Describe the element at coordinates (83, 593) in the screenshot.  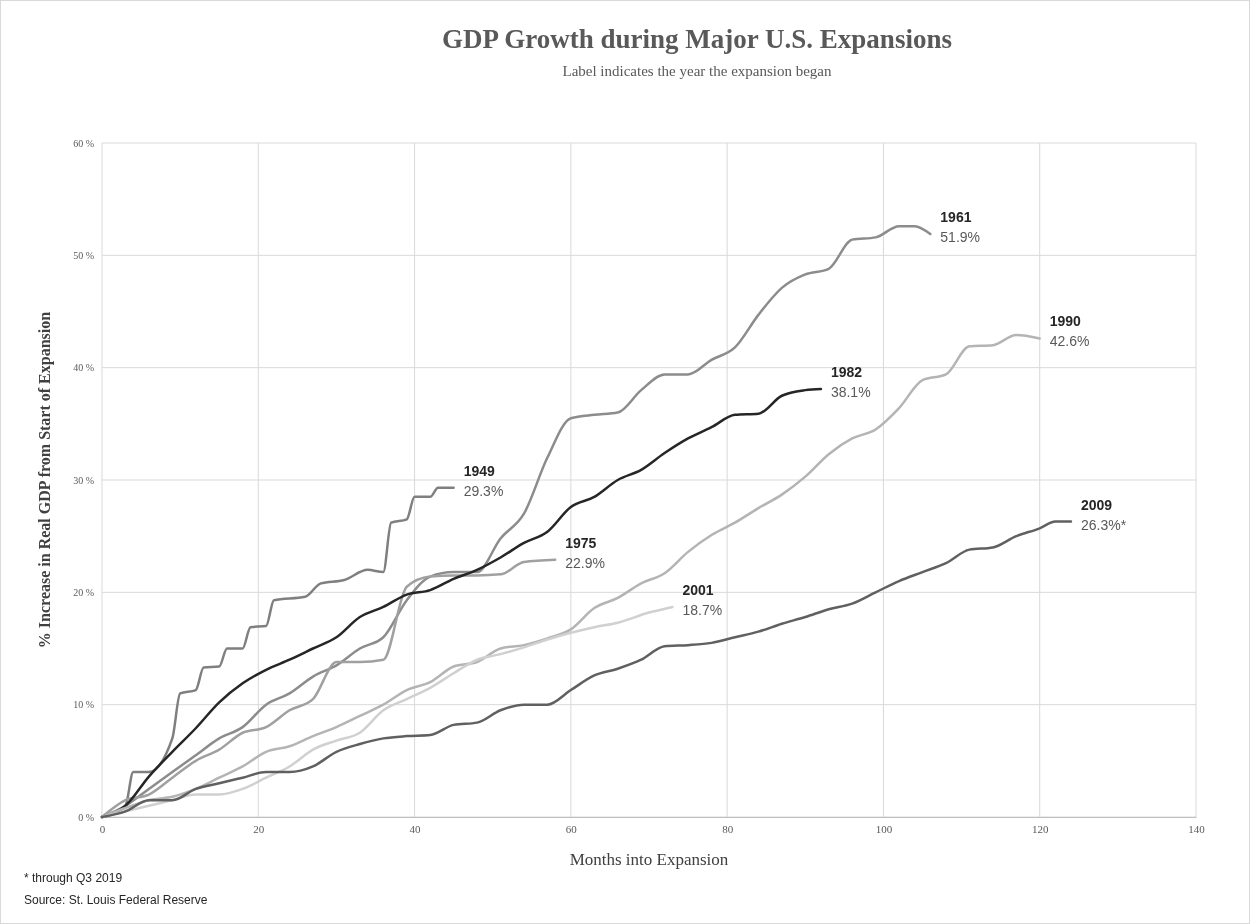
I see `y-tick-label: 20 %` at that location.